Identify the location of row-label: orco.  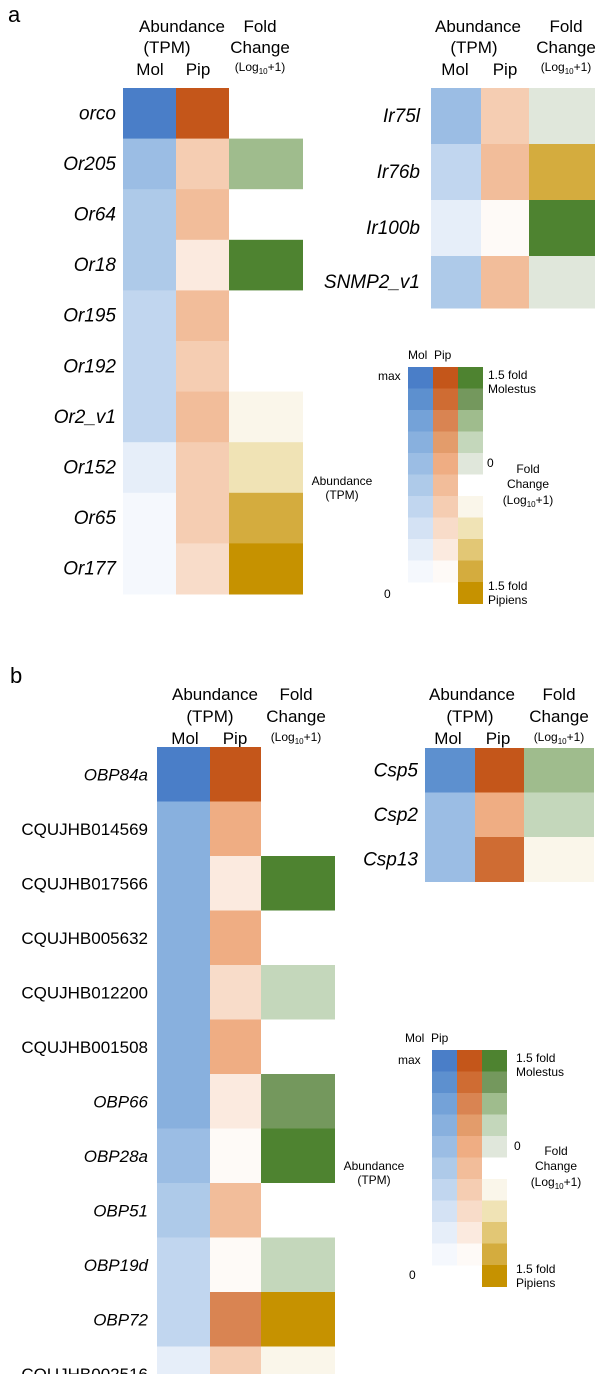
(97, 113).